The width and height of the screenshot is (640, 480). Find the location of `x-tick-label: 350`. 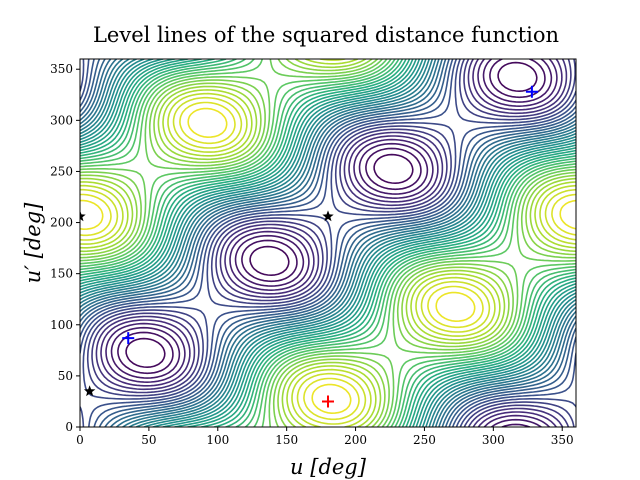

x-tick-label: 350 is located at coordinates (562, 440).